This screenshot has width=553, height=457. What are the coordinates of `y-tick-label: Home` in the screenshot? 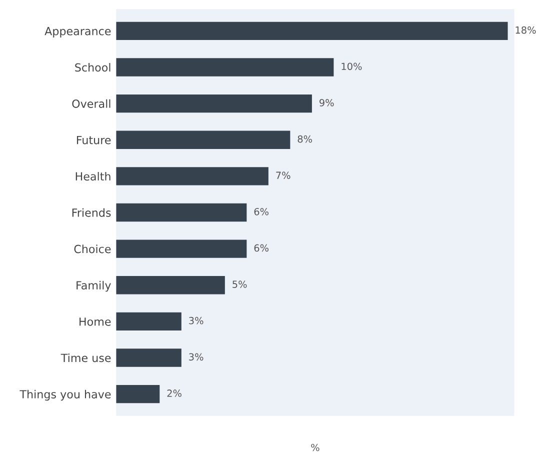 It's located at (95, 322).